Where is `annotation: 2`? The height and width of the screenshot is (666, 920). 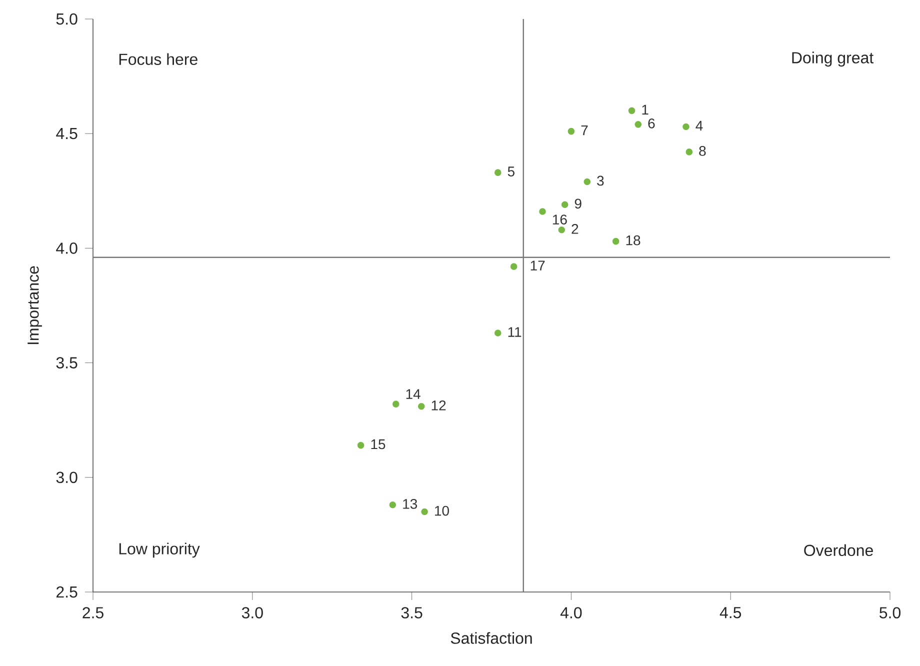 annotation: 2 is located at coordinates (575, 229).